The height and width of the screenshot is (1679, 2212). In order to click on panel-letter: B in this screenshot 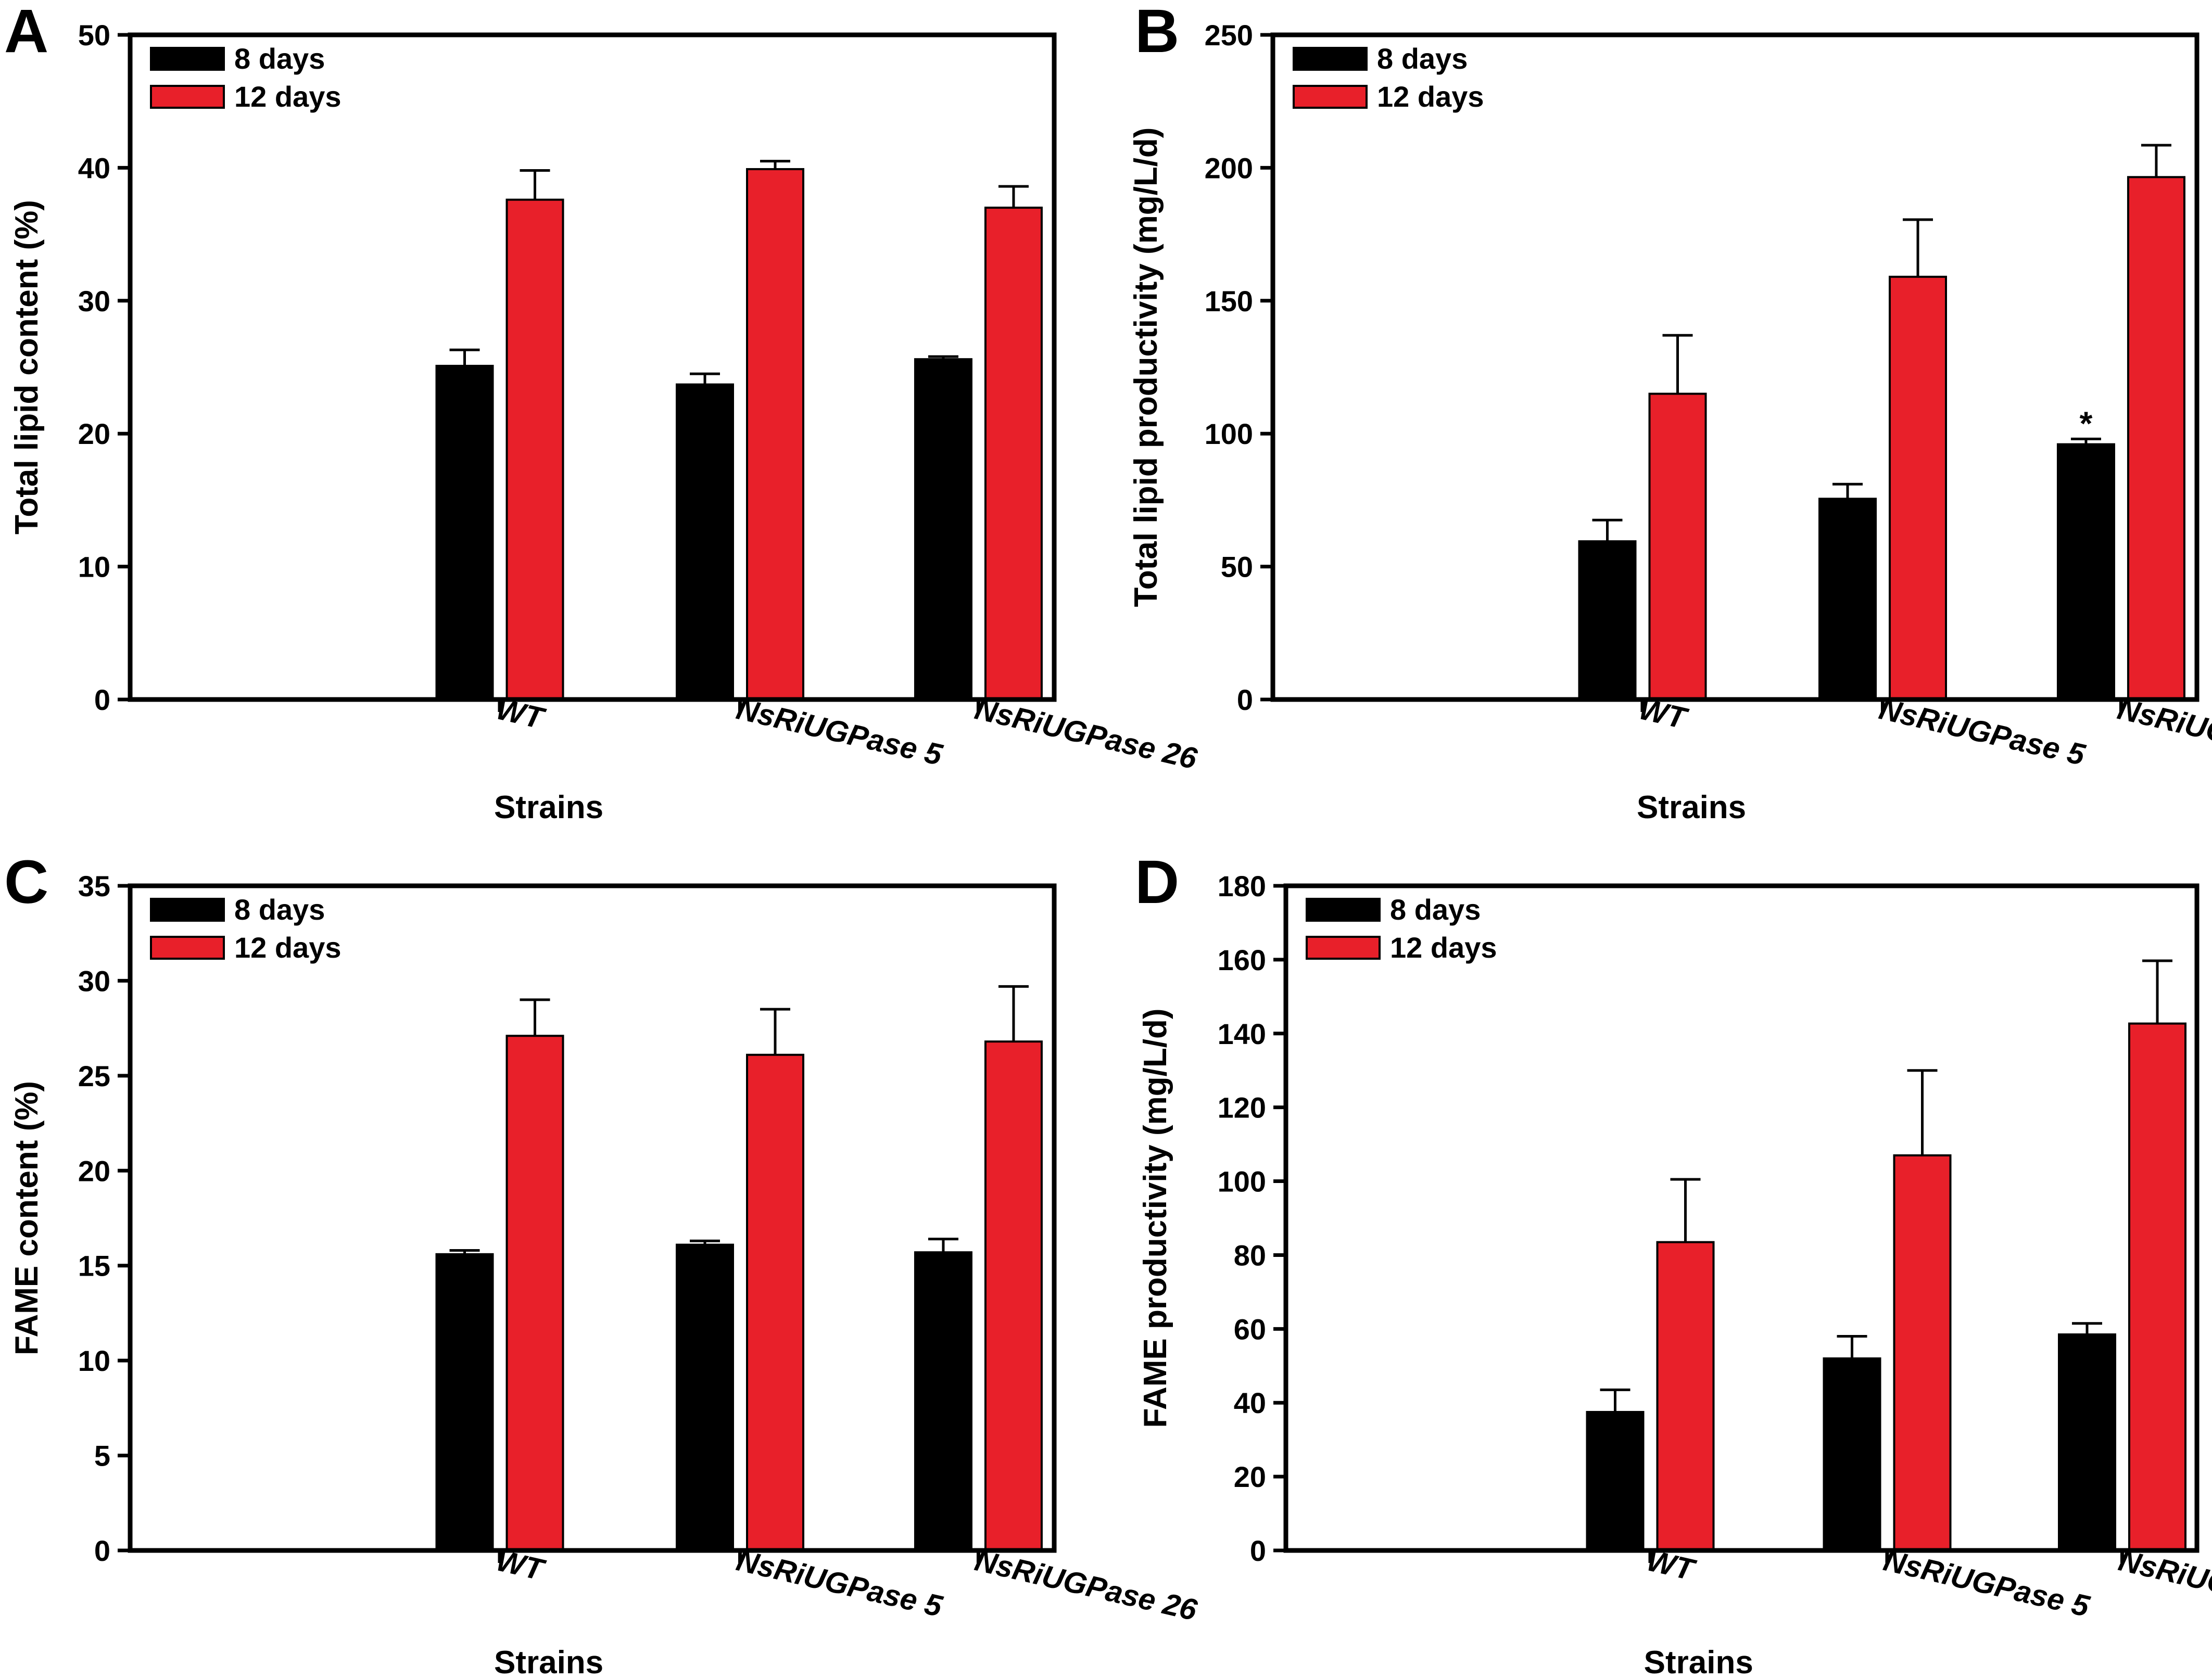, I will do `click(1157, 33)`.